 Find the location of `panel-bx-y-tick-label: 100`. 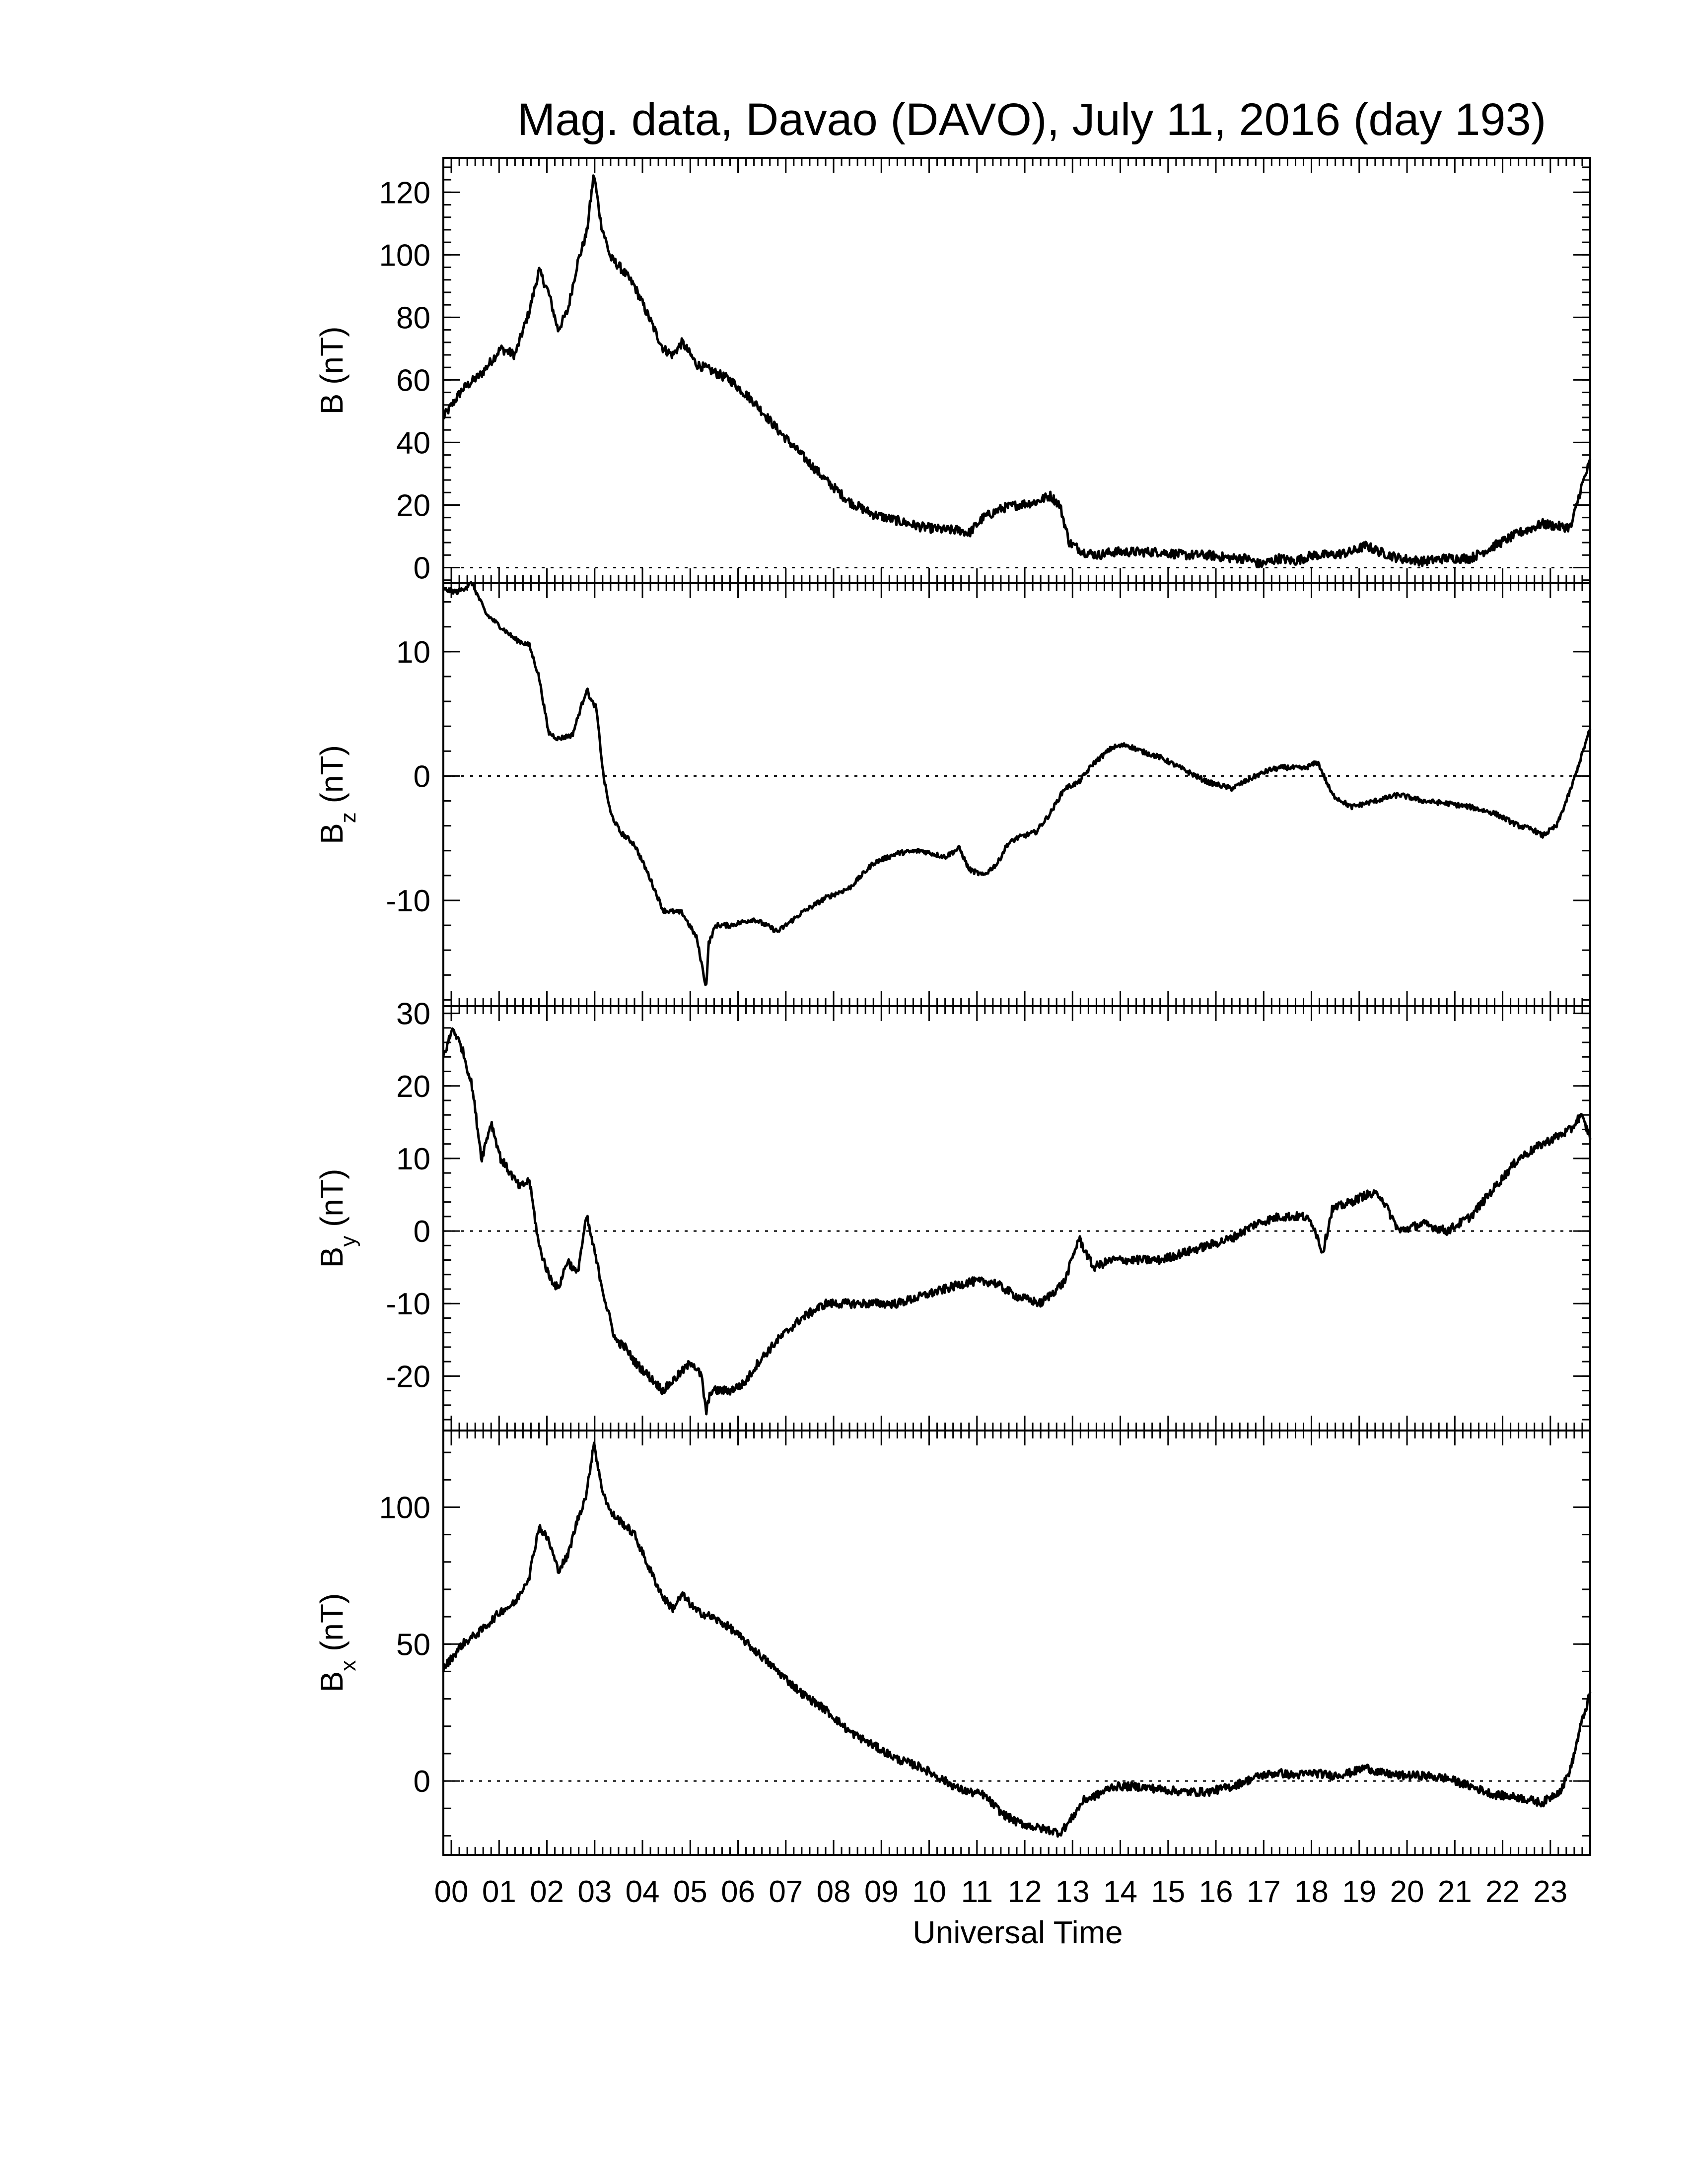

panel-bx-y-tick-label: 100 is located at coordinates (404, 1508).